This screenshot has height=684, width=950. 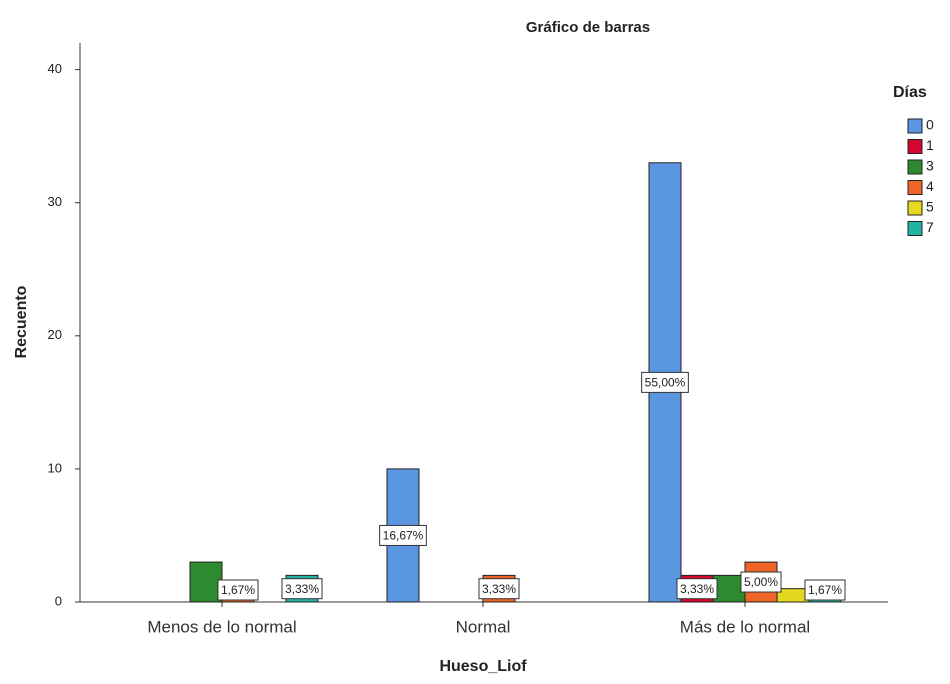 What do you see at coordinates (55, 334) in the screenshot?
I see `y-tick-label: 20` at bounding box center [55, 334].